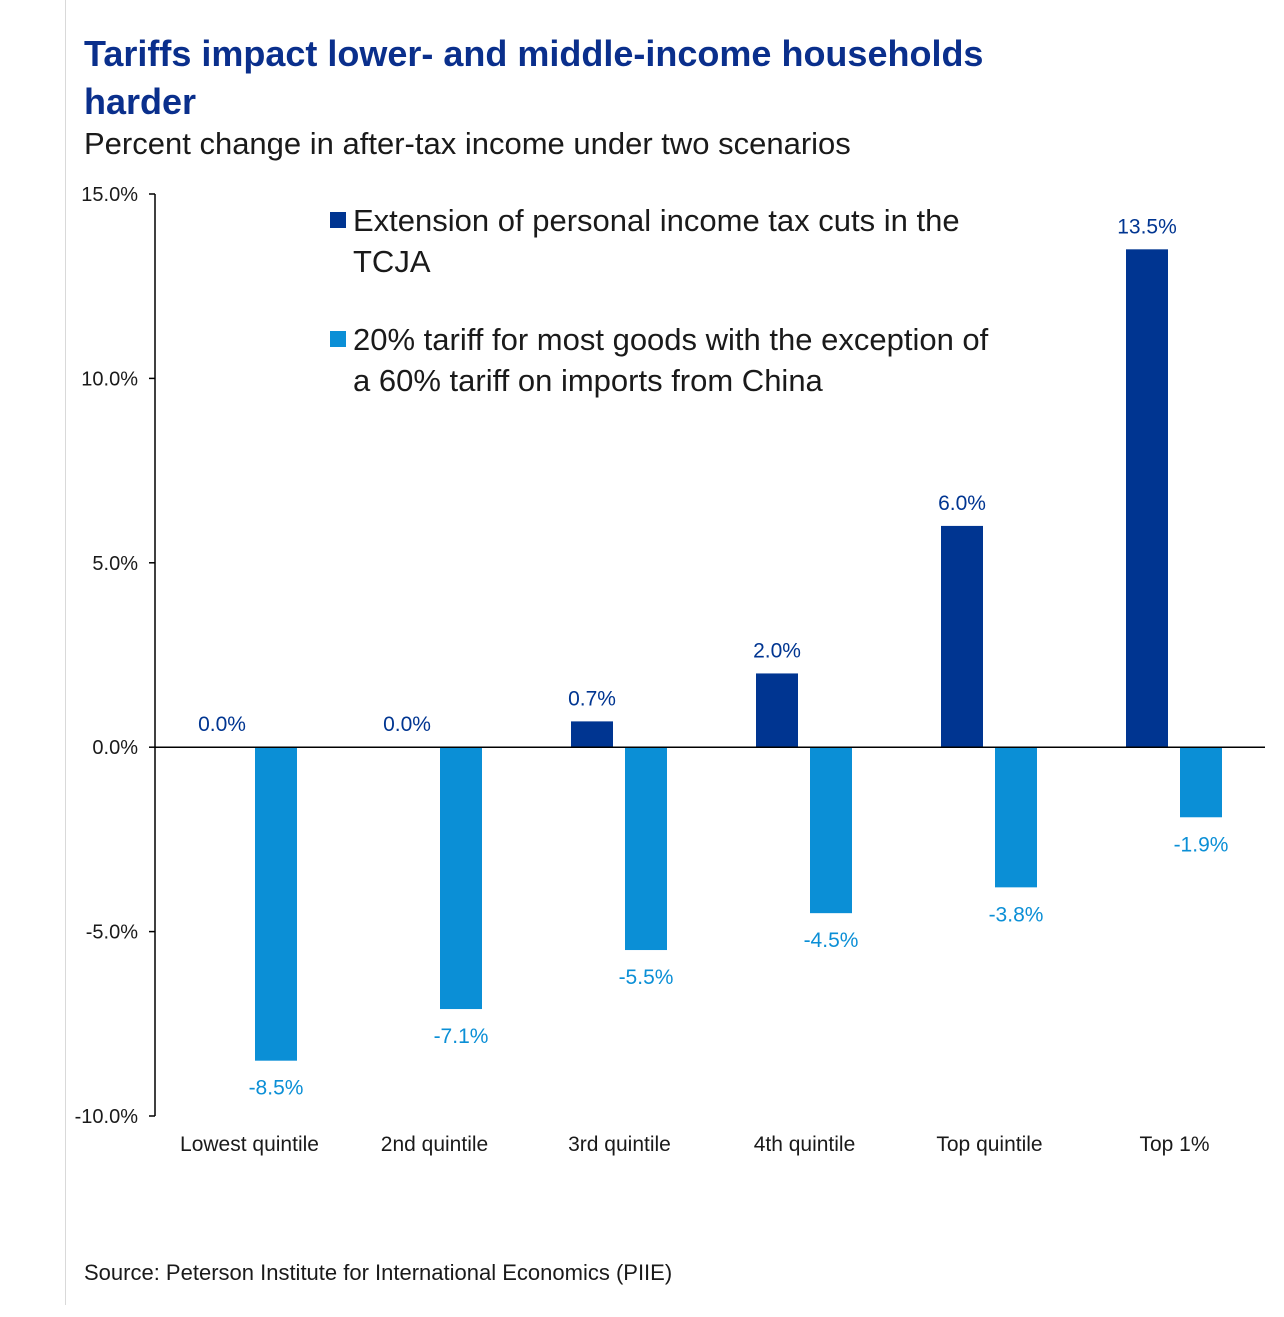 This screenshot has width=1284, height=1317. Describe the element at coordinates (109, 379) in the screenshot. I see `y-tick-label: 10.0%` at that location.